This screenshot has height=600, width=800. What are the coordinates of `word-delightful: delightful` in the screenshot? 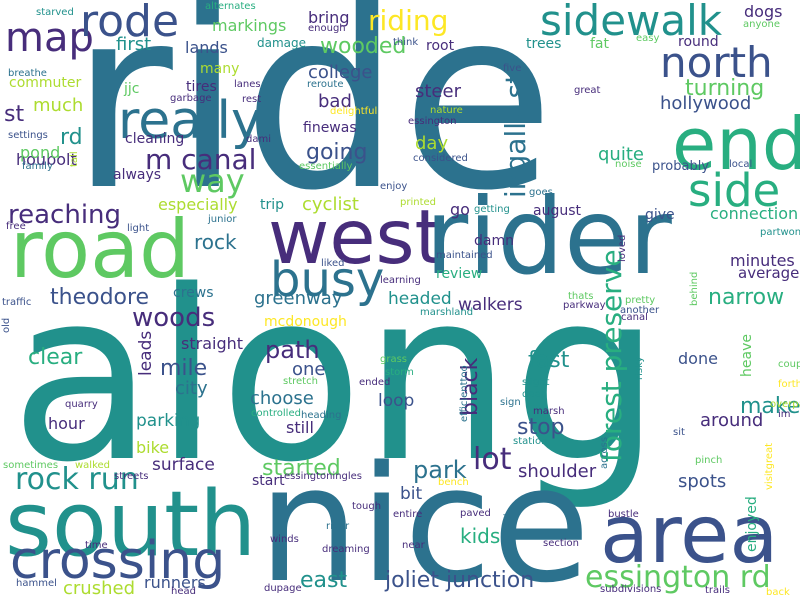 It's located at (354, 111).